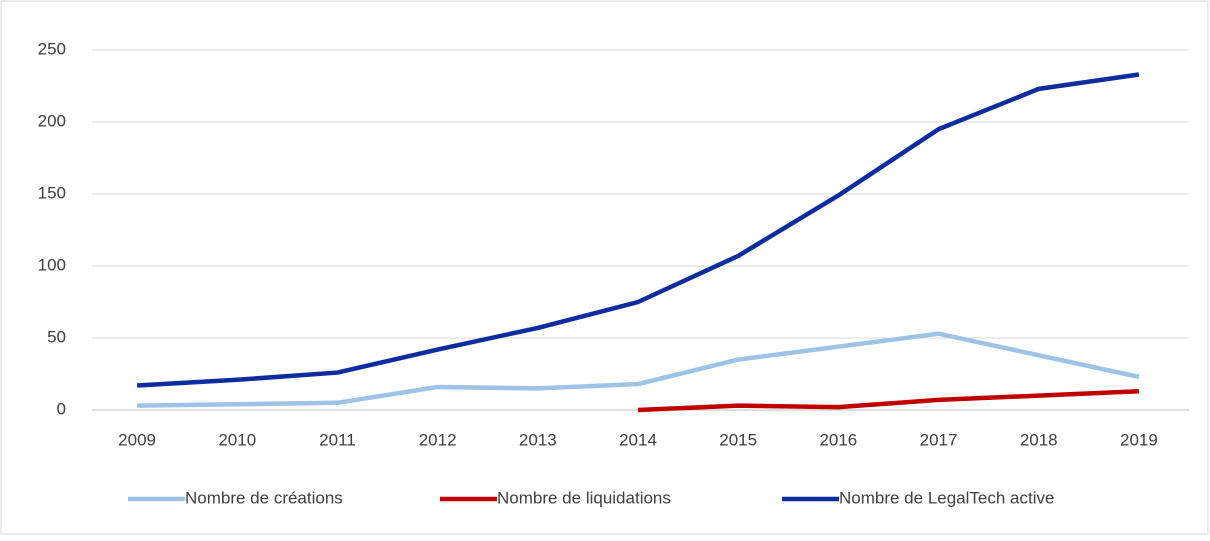 The width and height of the screenshot is (1210, 541). I want to click on x-tick-label: 2019, so click(1139, 439).